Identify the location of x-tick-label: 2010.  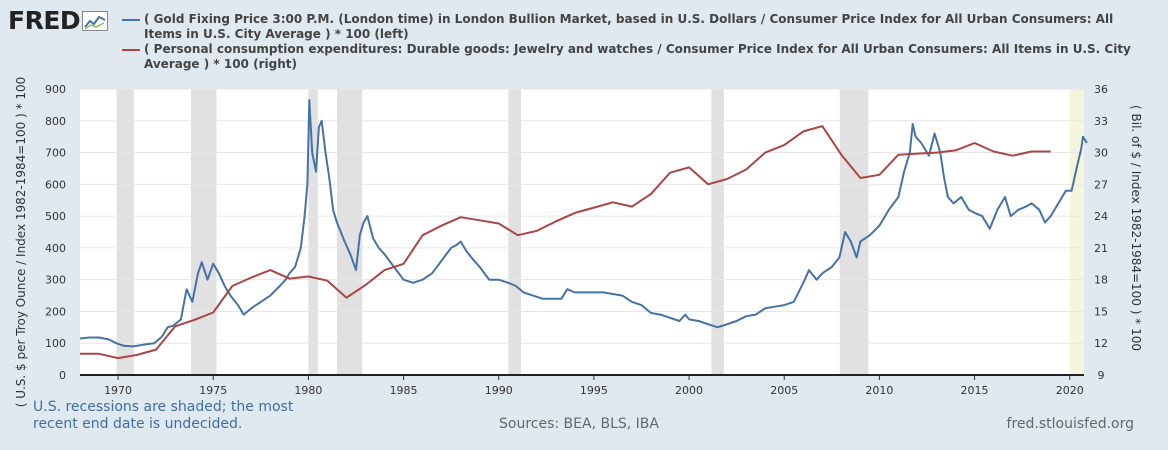
(879, 390).